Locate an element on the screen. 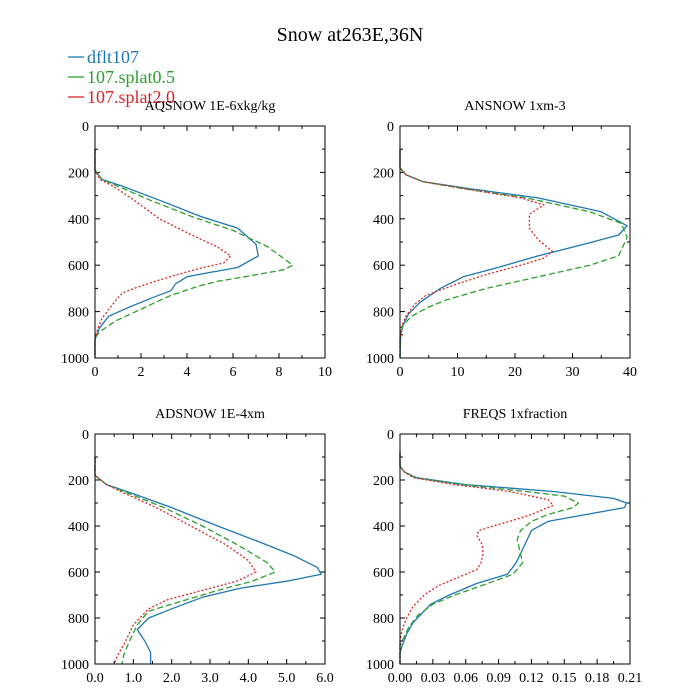  x-tick-label: 4 is located at coordinates (187, 372).